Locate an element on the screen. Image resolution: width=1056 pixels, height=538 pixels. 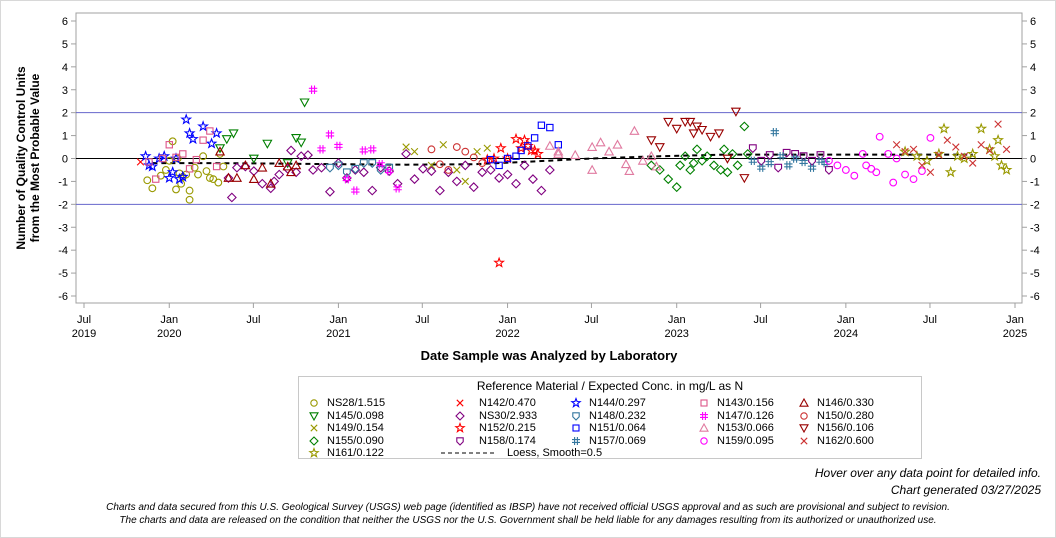
legend-label: N151/0.064 is located at coordinates (617, 428).